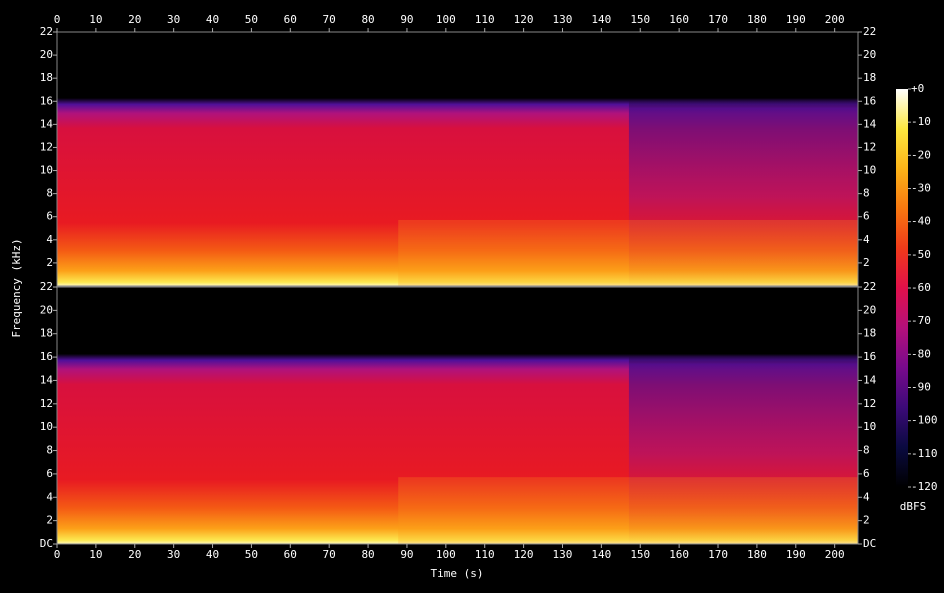  Describe the element at coordinates (601, 19) in the screenshot. I see `x-tick-label-top: 140` at that location.